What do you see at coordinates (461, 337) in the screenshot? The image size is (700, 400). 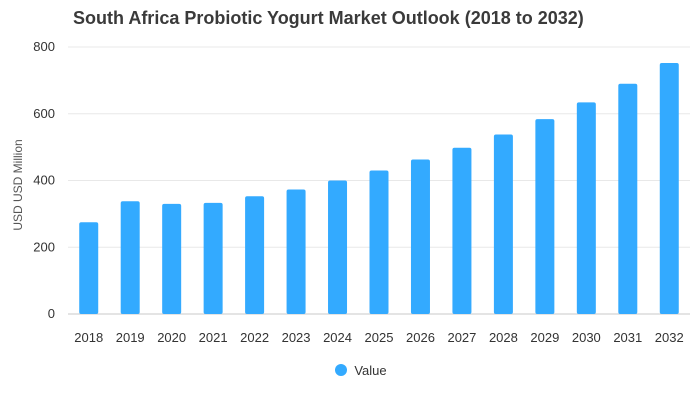 I see `x-tick-label: 2027` at bounding box center [461, 337].